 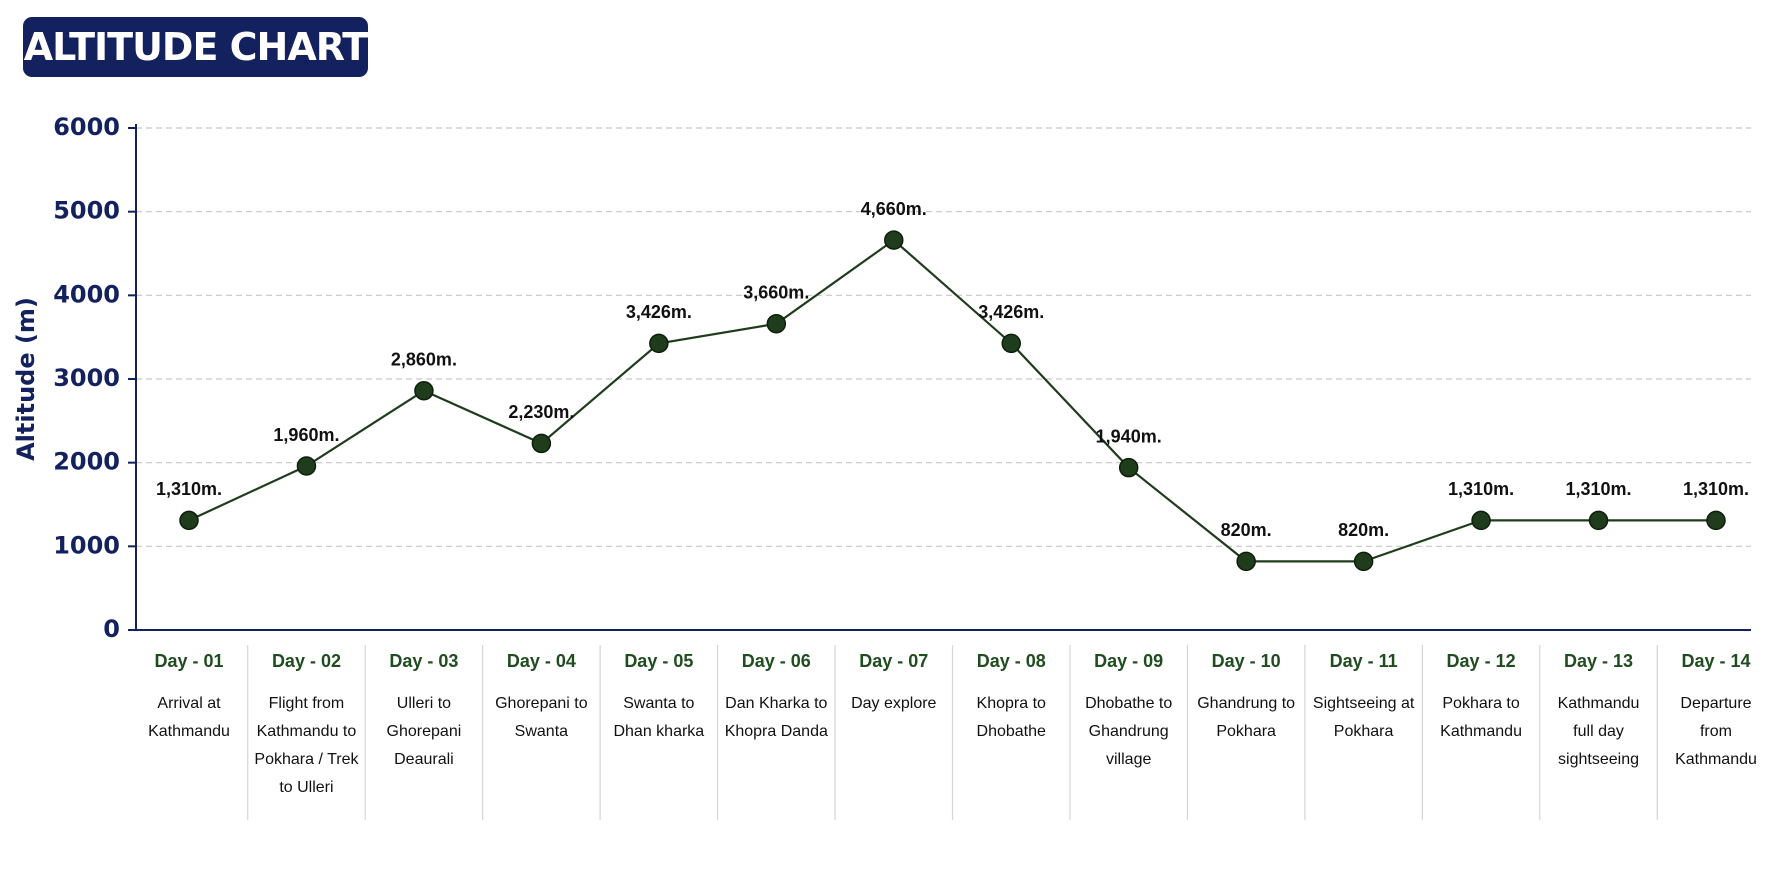 I want to click on x-tick-label: Day - 14, so click(x=1715, y=661).